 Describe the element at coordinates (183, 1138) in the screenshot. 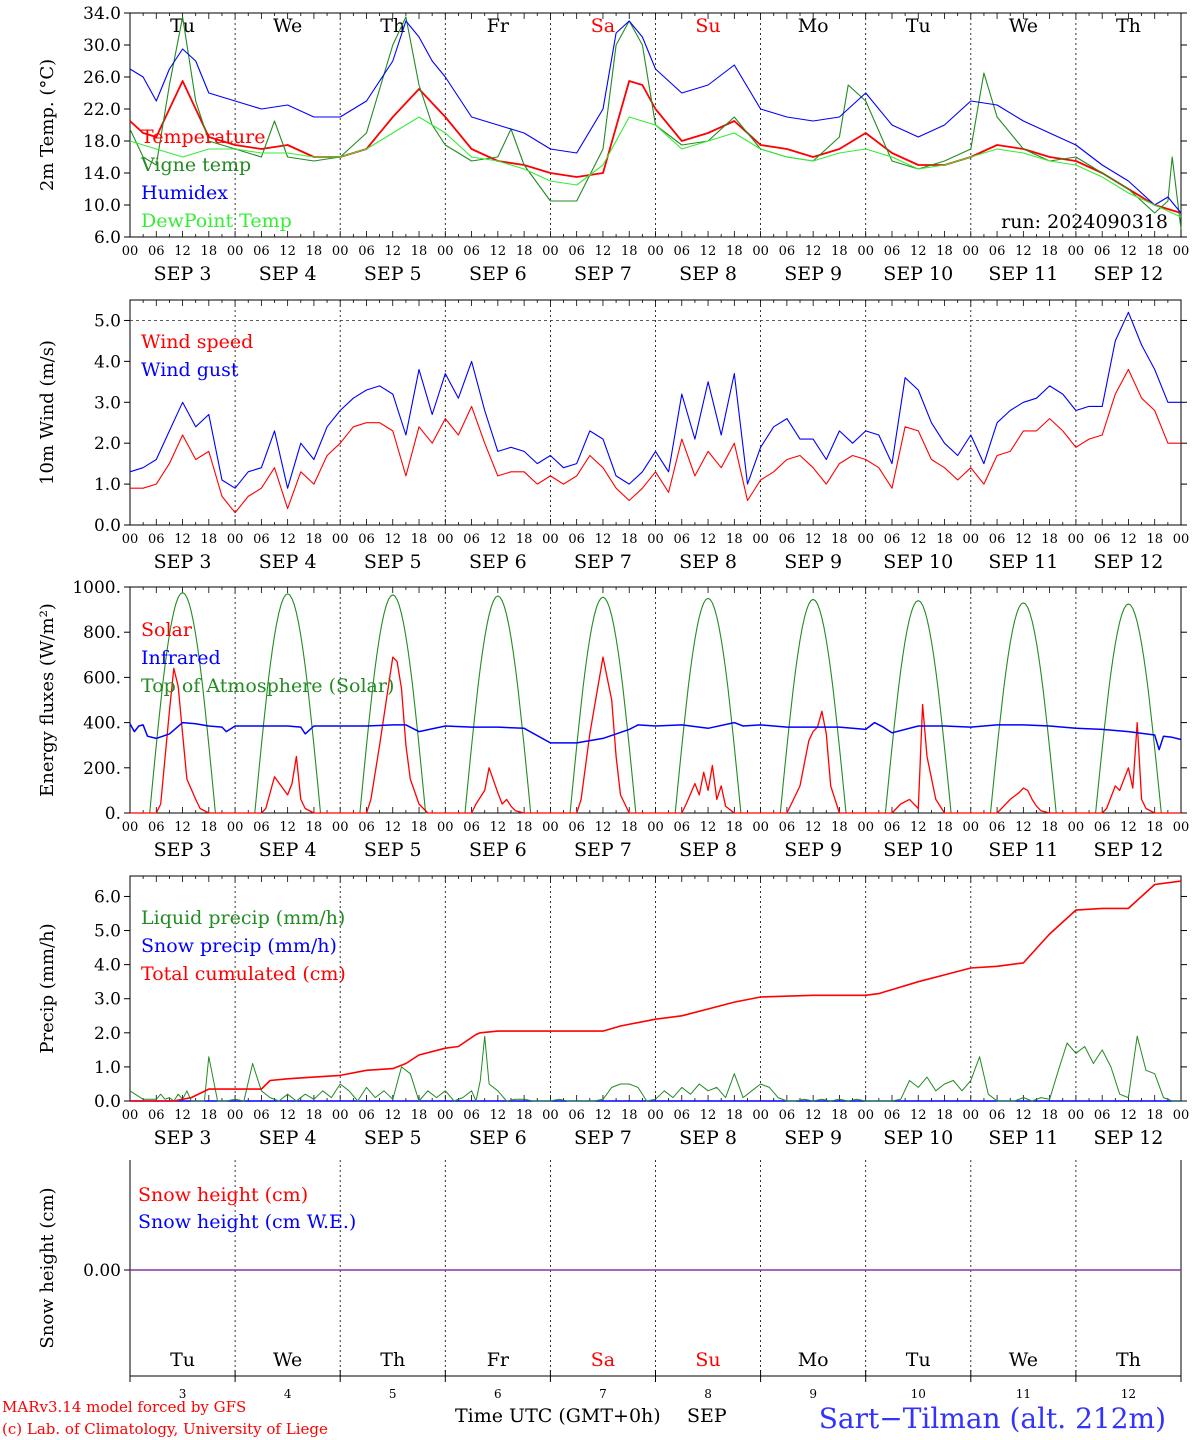

I see `precip-date-label: SEP 3` at that location.